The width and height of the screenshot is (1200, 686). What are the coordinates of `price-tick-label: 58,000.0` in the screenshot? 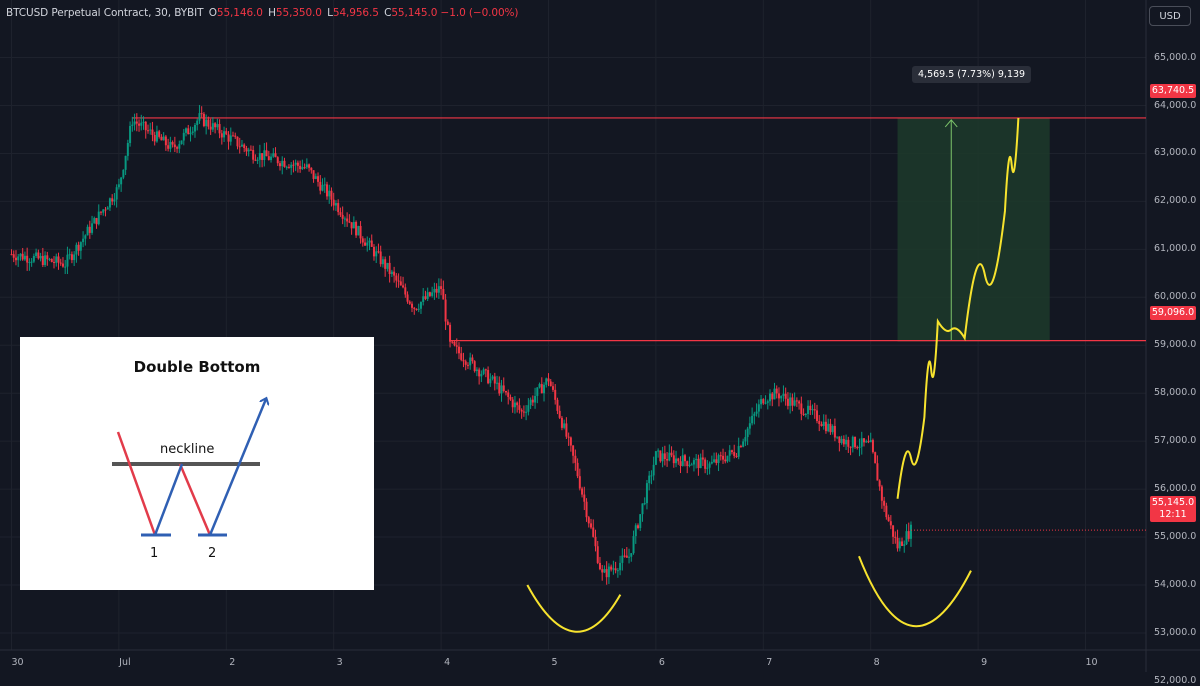 It's located at (1175, 393).